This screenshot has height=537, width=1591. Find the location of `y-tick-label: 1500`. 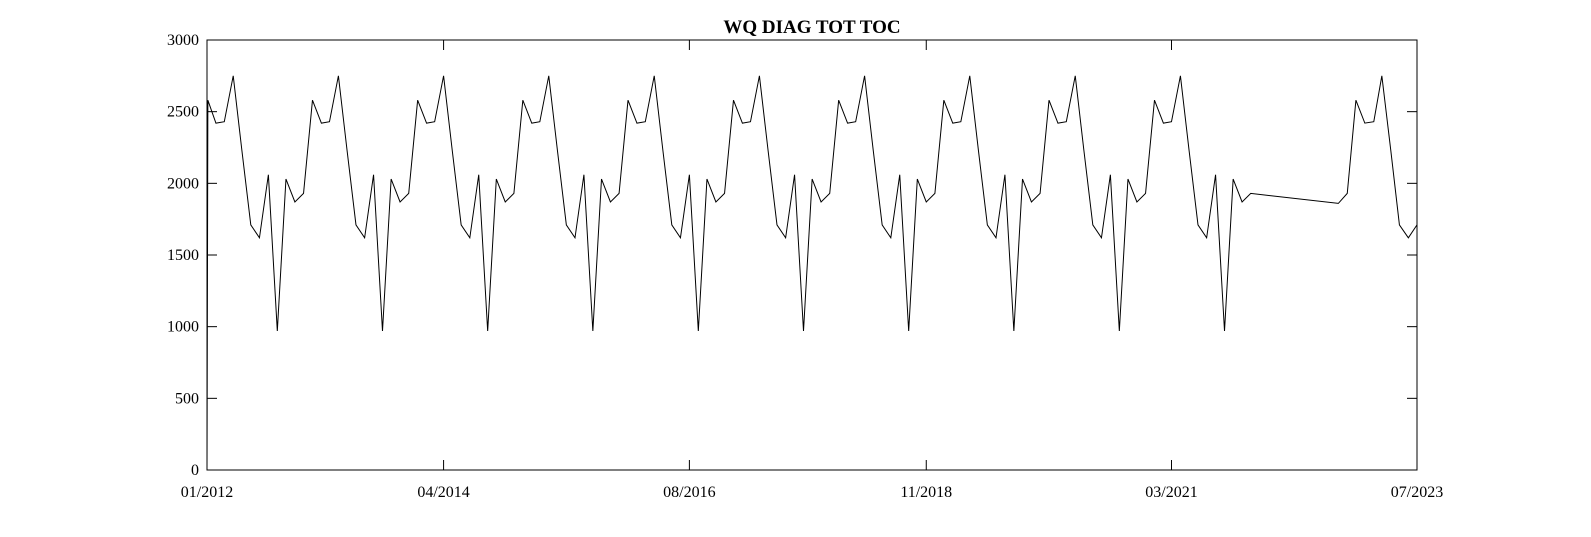

y-tick-label: 1500 is located at coordinates (183, 255).